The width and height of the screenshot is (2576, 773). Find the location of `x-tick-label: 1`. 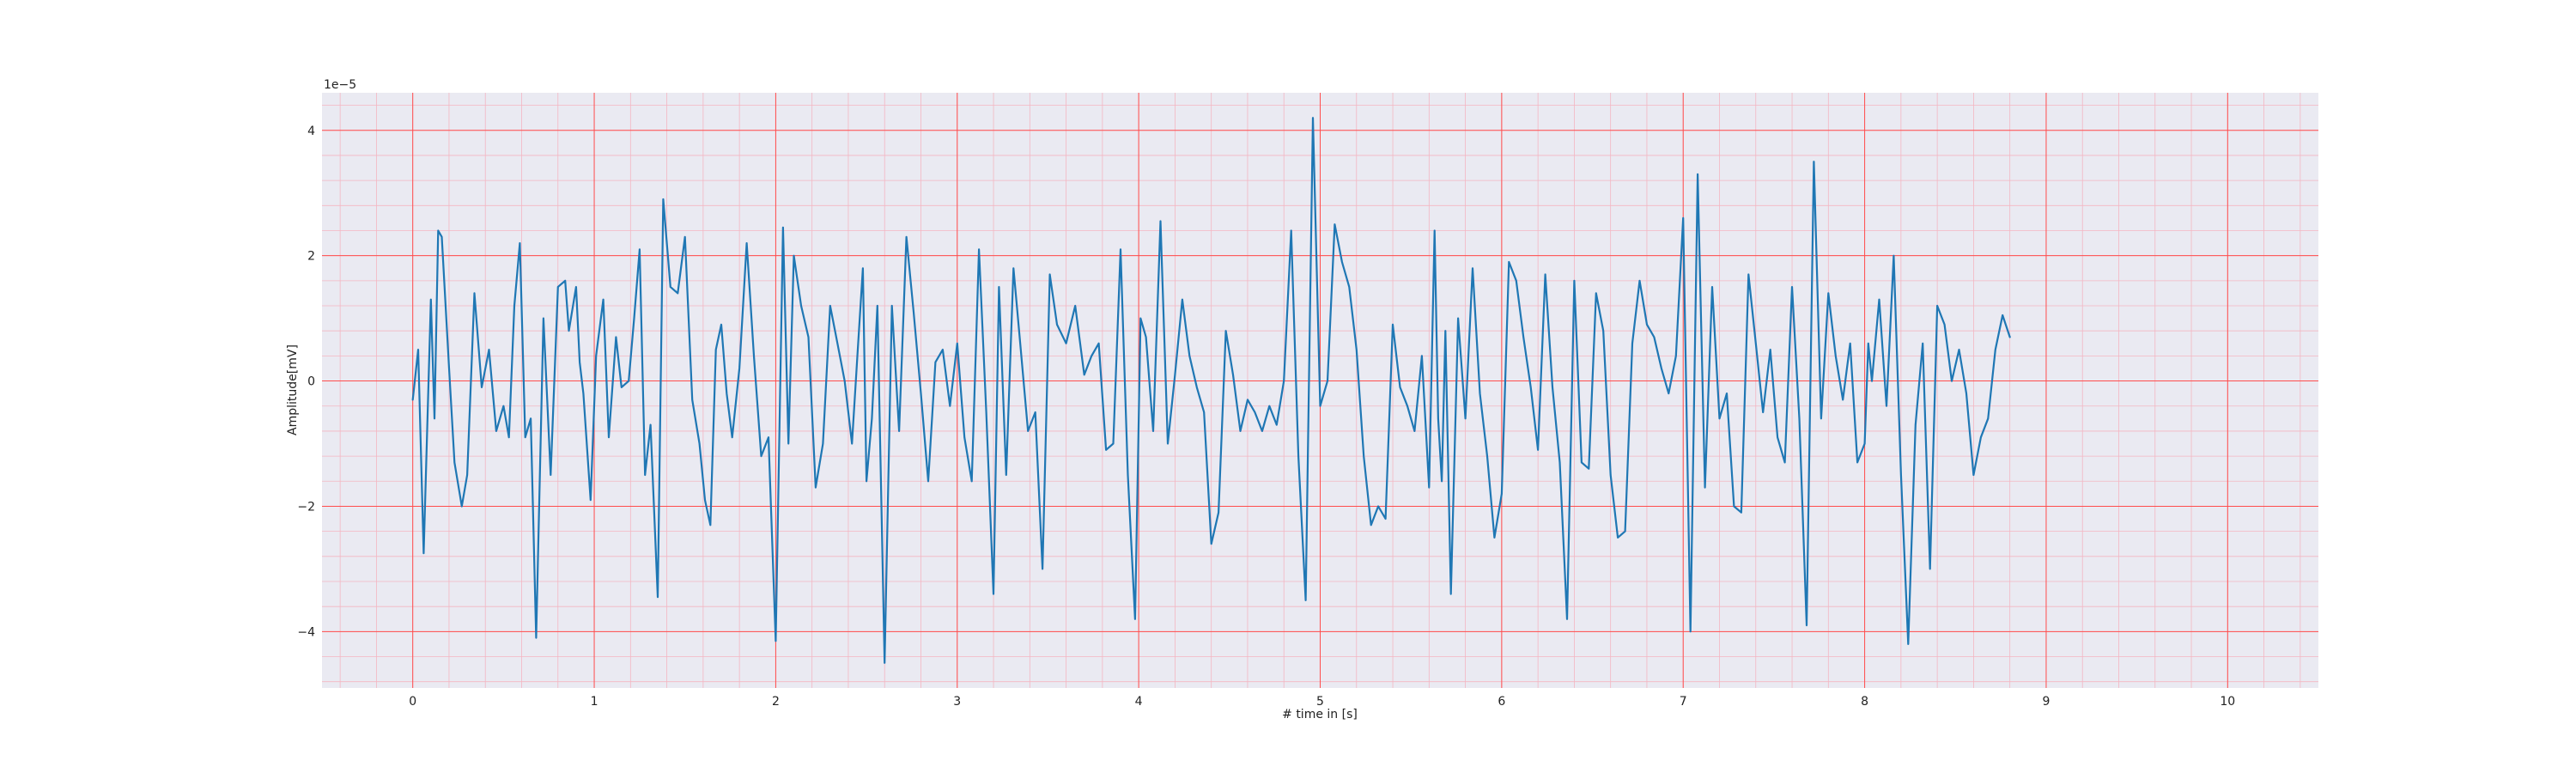

x-tick-label: 1 is located at coordinates (594, 702).